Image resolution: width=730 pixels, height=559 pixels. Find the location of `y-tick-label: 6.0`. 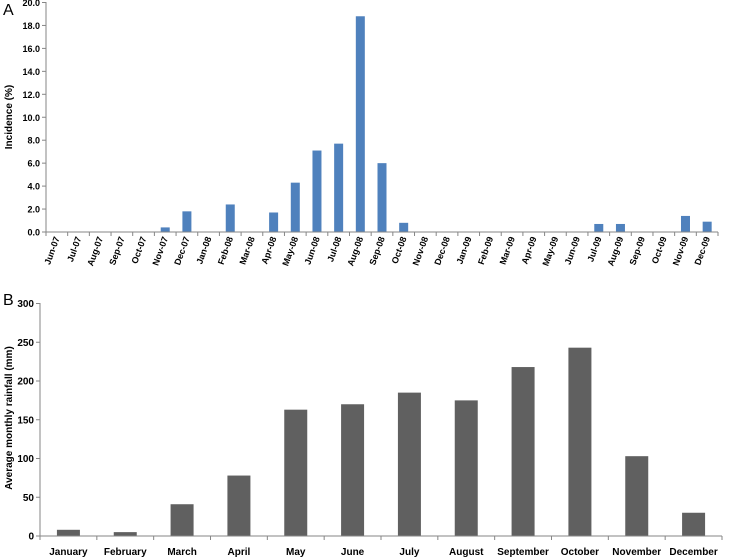

y-tick-label: 6.0 is located at coordinates (33, 164).